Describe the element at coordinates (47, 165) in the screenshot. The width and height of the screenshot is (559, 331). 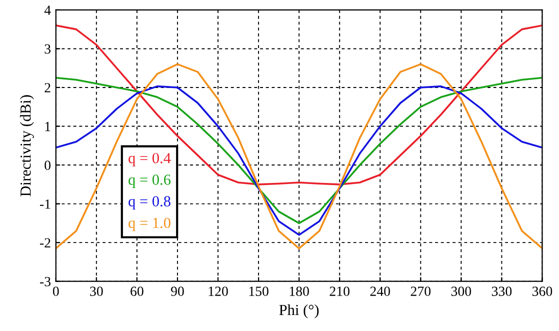
I see `y-tick-label: 0` at that location.